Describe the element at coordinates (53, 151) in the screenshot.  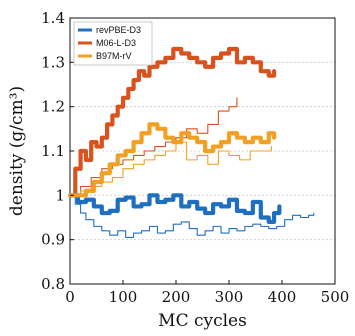
I see `y-tick-label-3: 1.1` at that location.